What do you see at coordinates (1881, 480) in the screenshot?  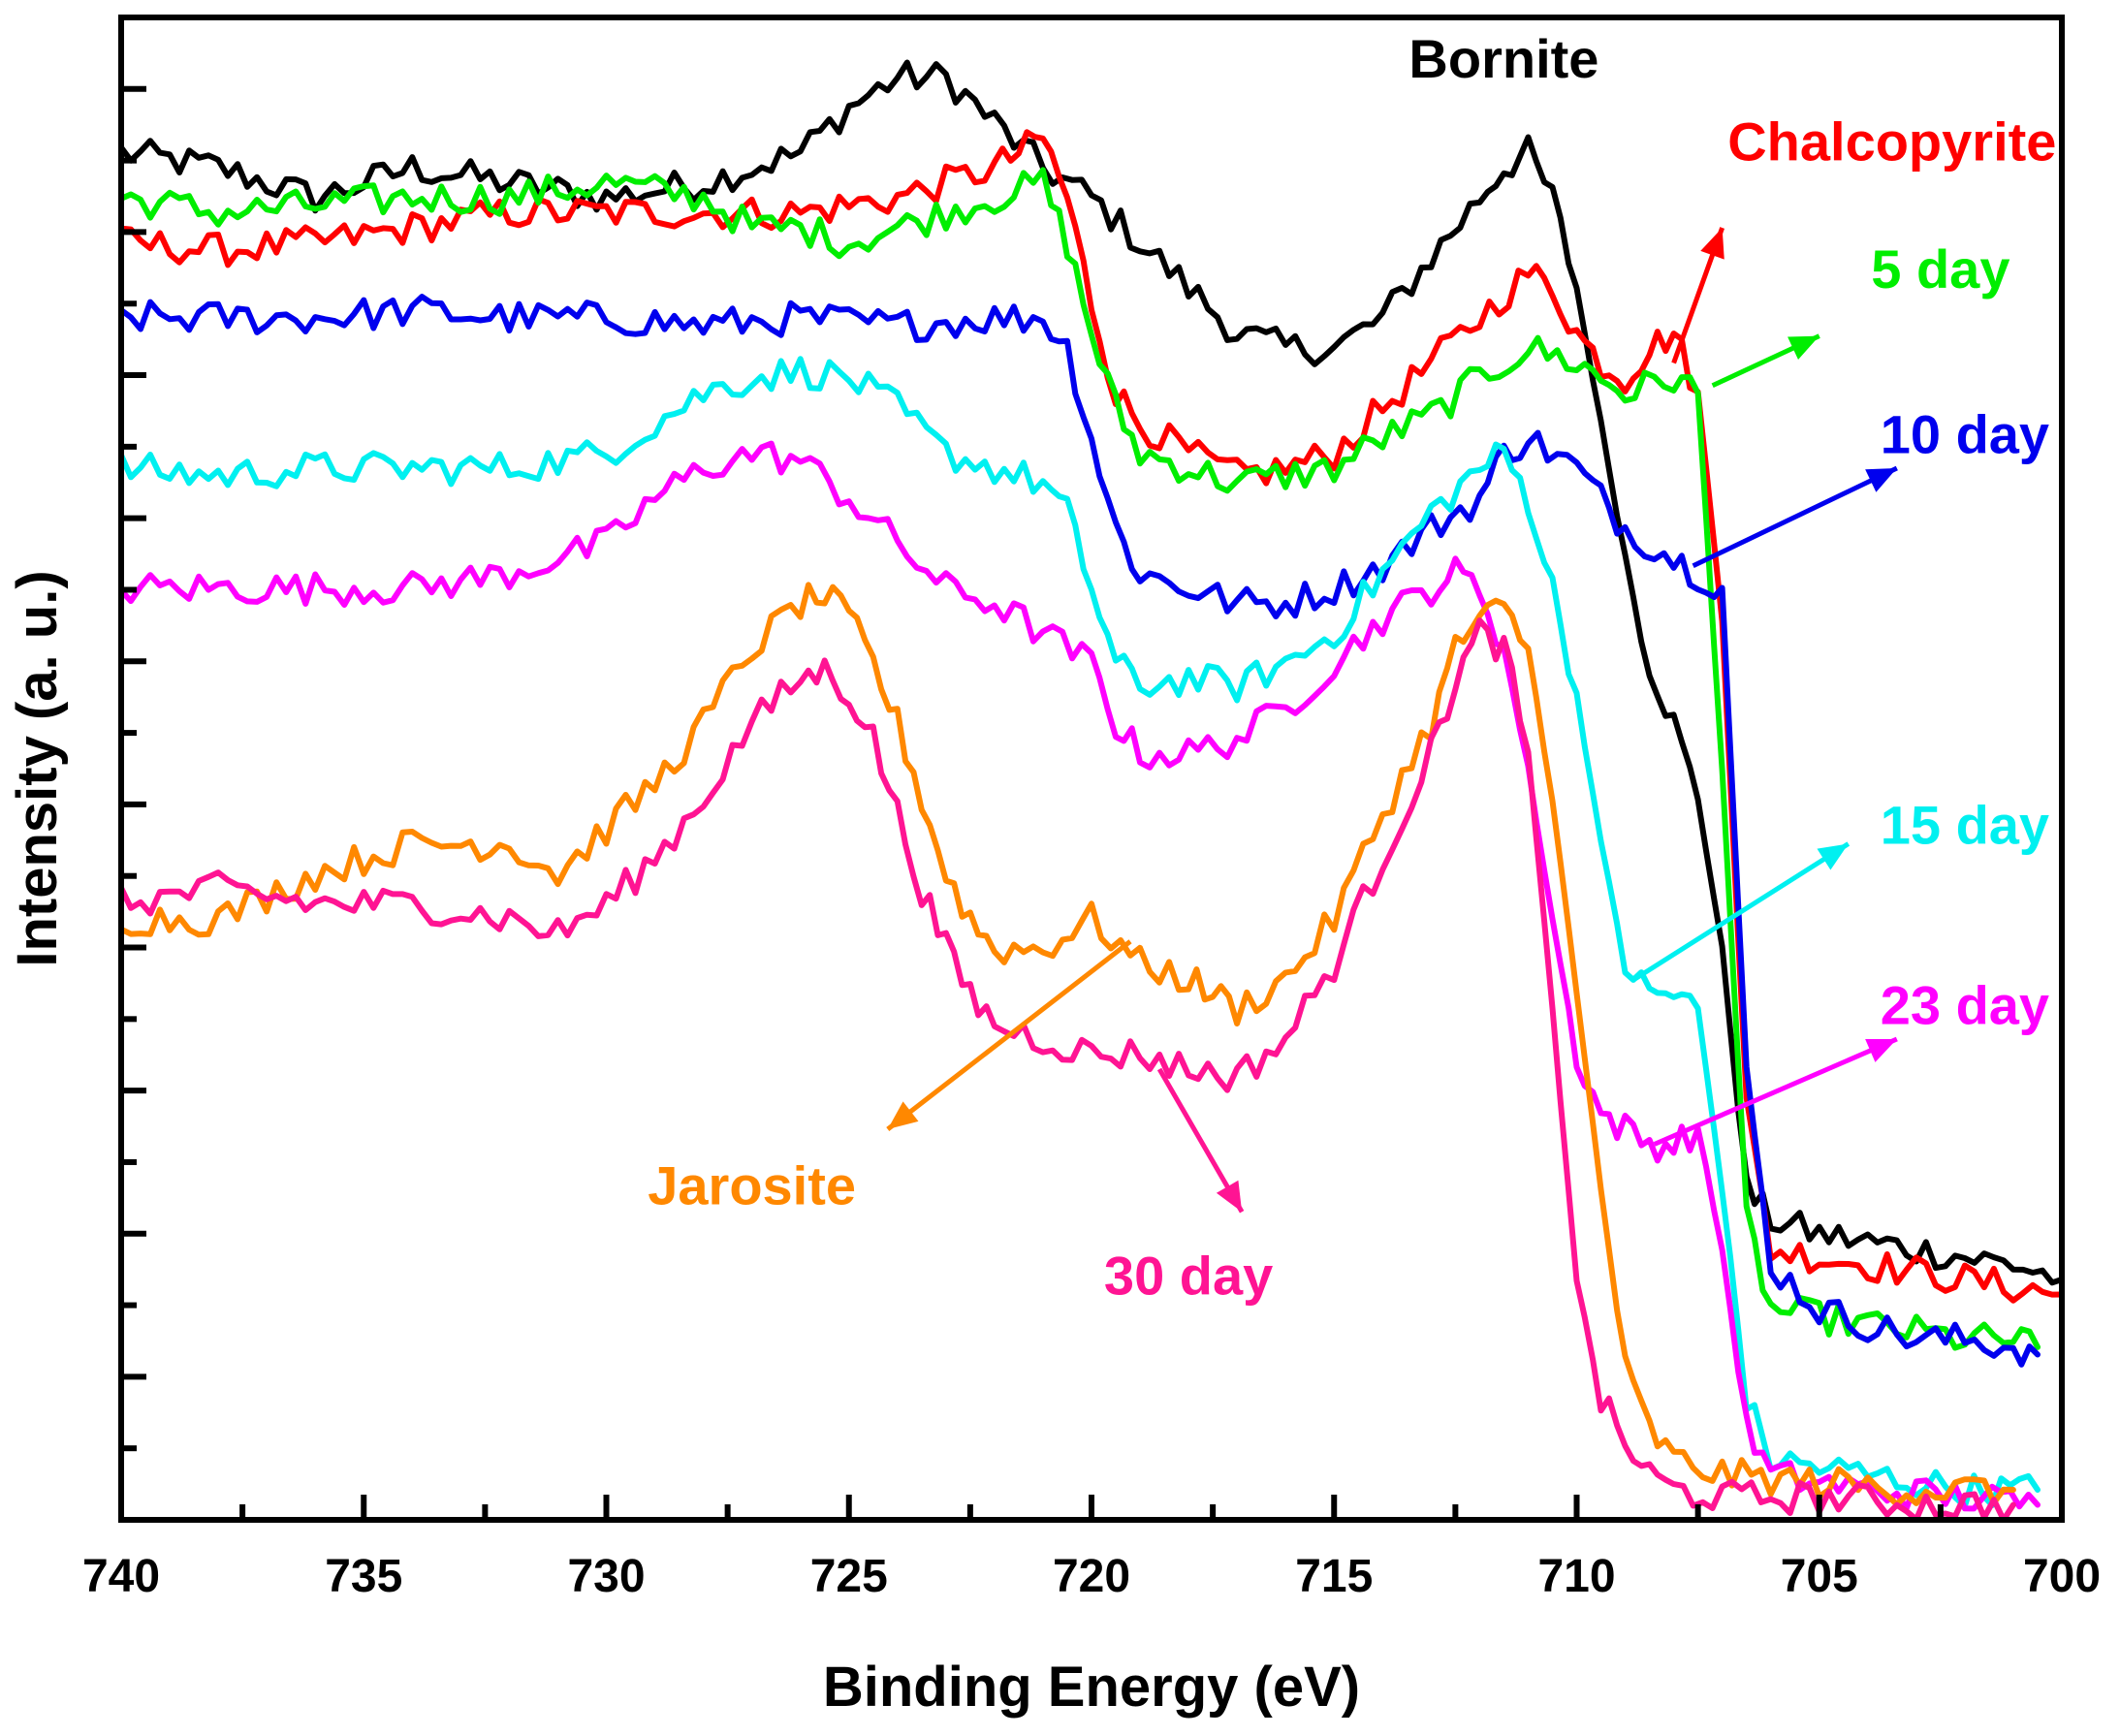 I see `arrowhead-10-day` at bounding box center [1881, 480].